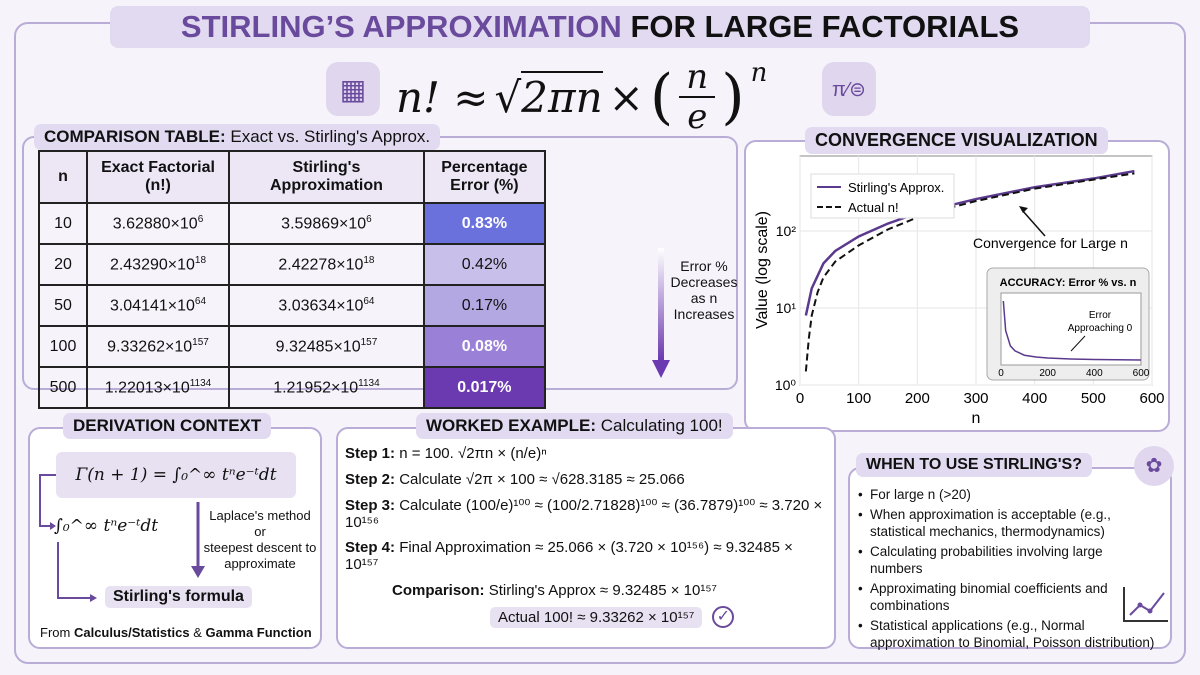 Image resolution: width=1200 pixels, height=675 pixels. Describe the element at coordinates (704, 290) in the screenshot. I see `arrow-label: Error % Decreases as n Increases` at that location.